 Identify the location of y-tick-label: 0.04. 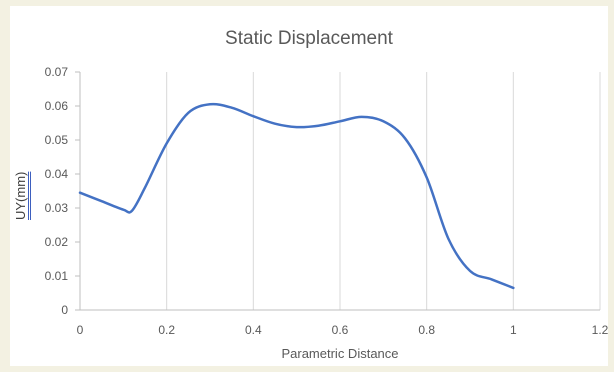
(57, 174).